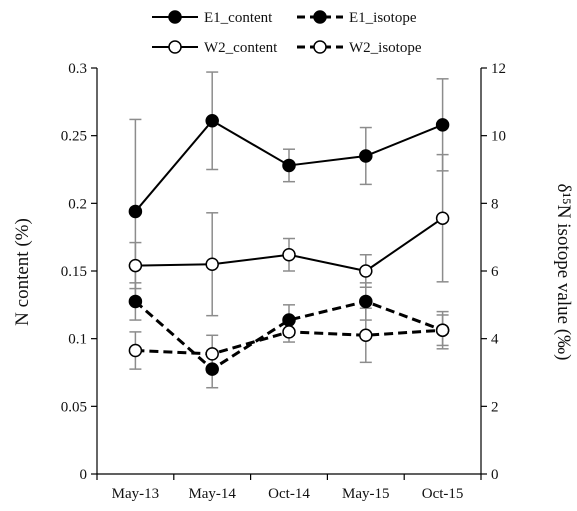 Image resolution: width=577 pixels, height=511 pixels. What do you see at coordinates (74, 137) in the screenshot?
I see `y-tick-label-left: 0.25` at bounding box center [74, 137].